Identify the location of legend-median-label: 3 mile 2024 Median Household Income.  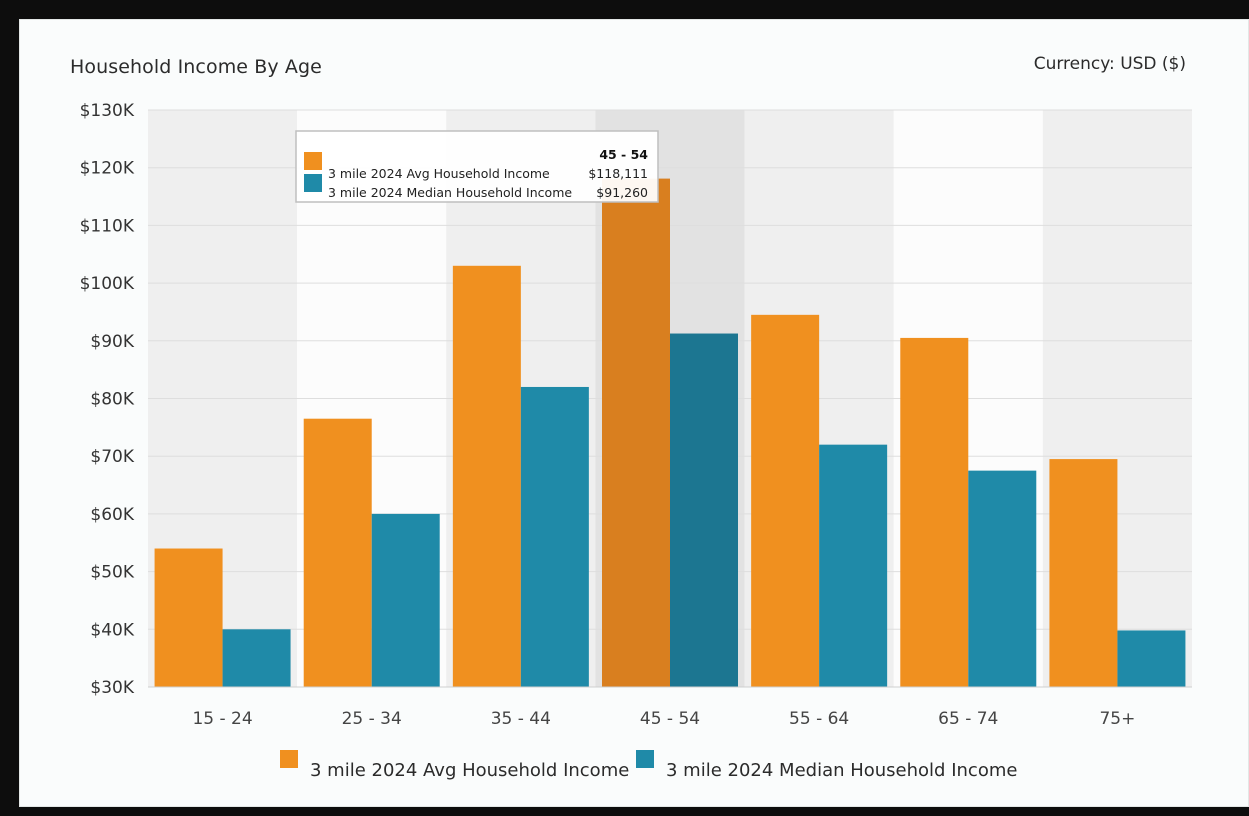
(841, 770).